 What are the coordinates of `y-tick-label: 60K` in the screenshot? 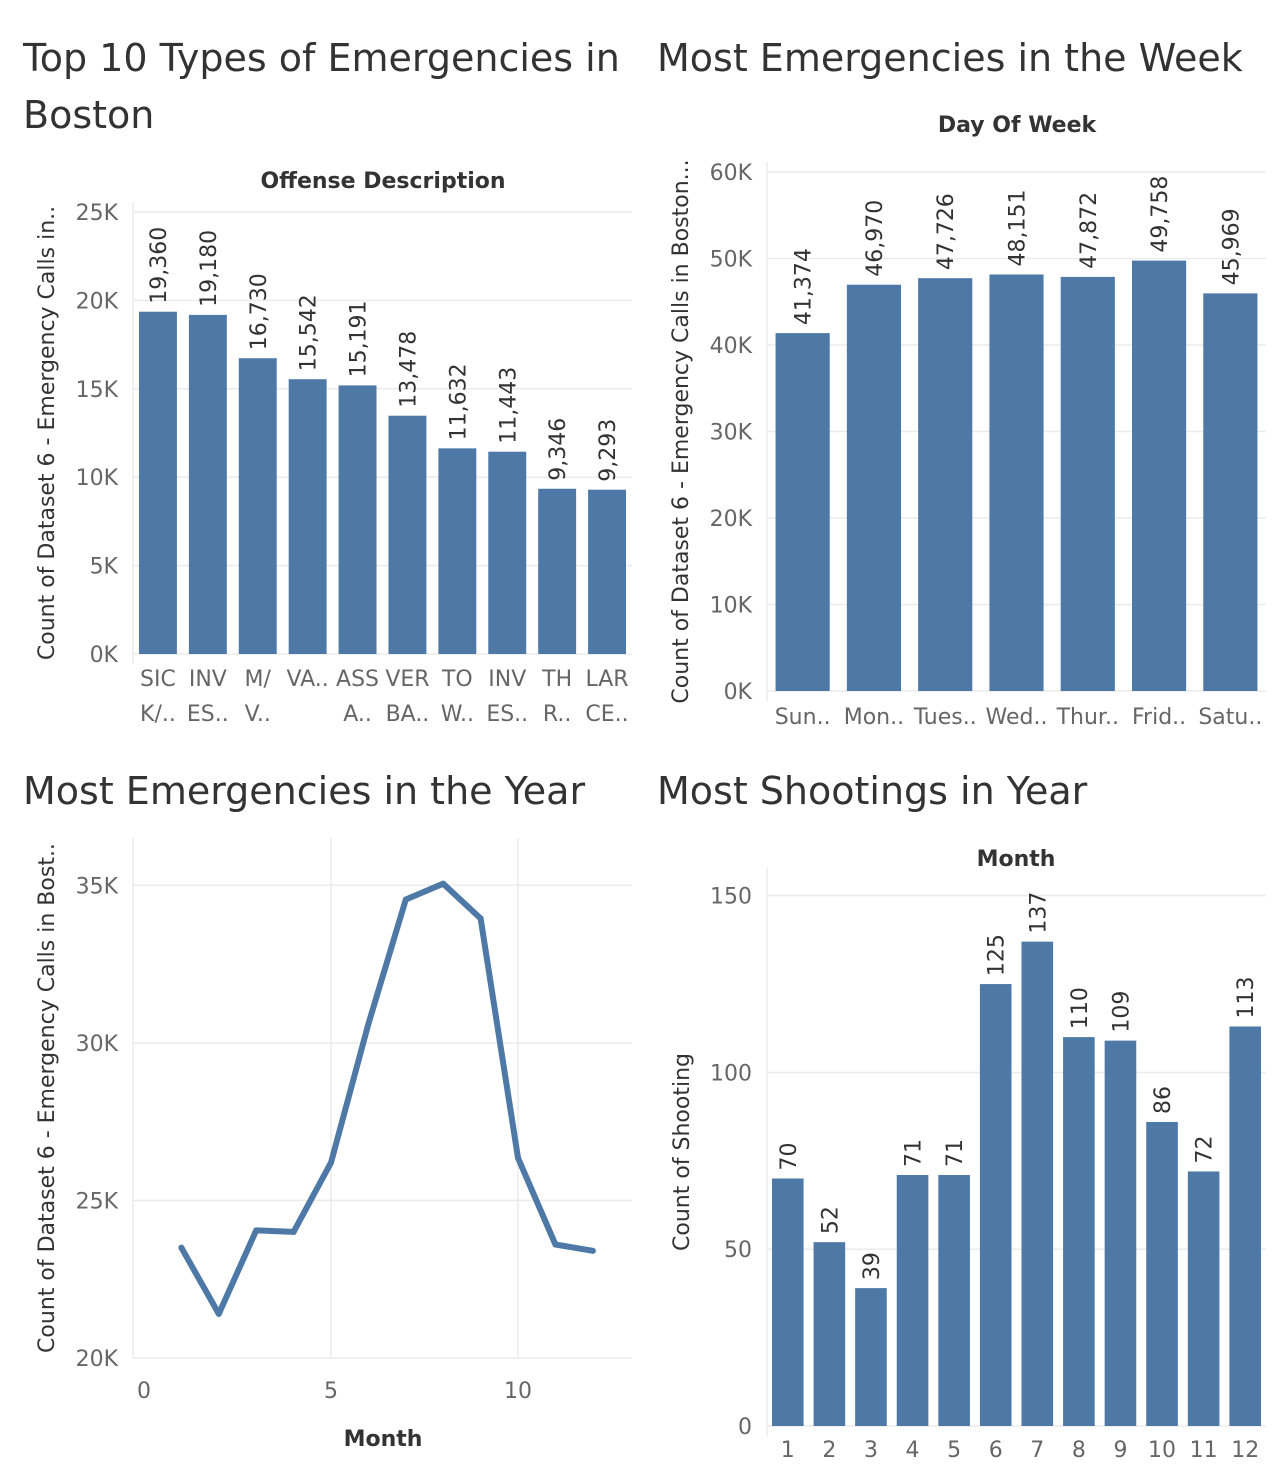 It's located at (731, 173).